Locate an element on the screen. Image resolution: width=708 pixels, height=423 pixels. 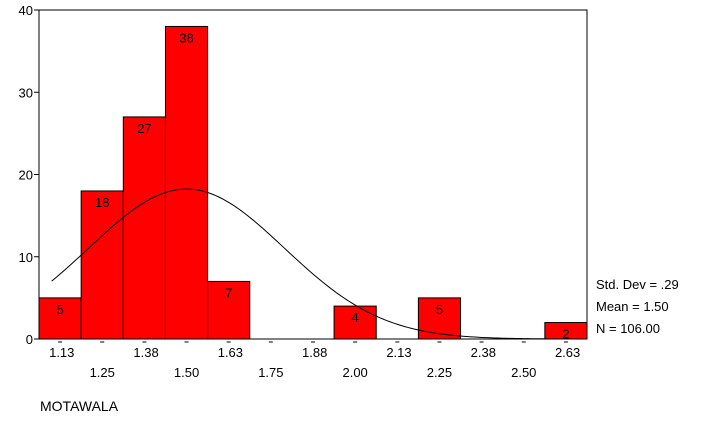
x-tick-label: 2.38 is located at coordinates (483, 352).